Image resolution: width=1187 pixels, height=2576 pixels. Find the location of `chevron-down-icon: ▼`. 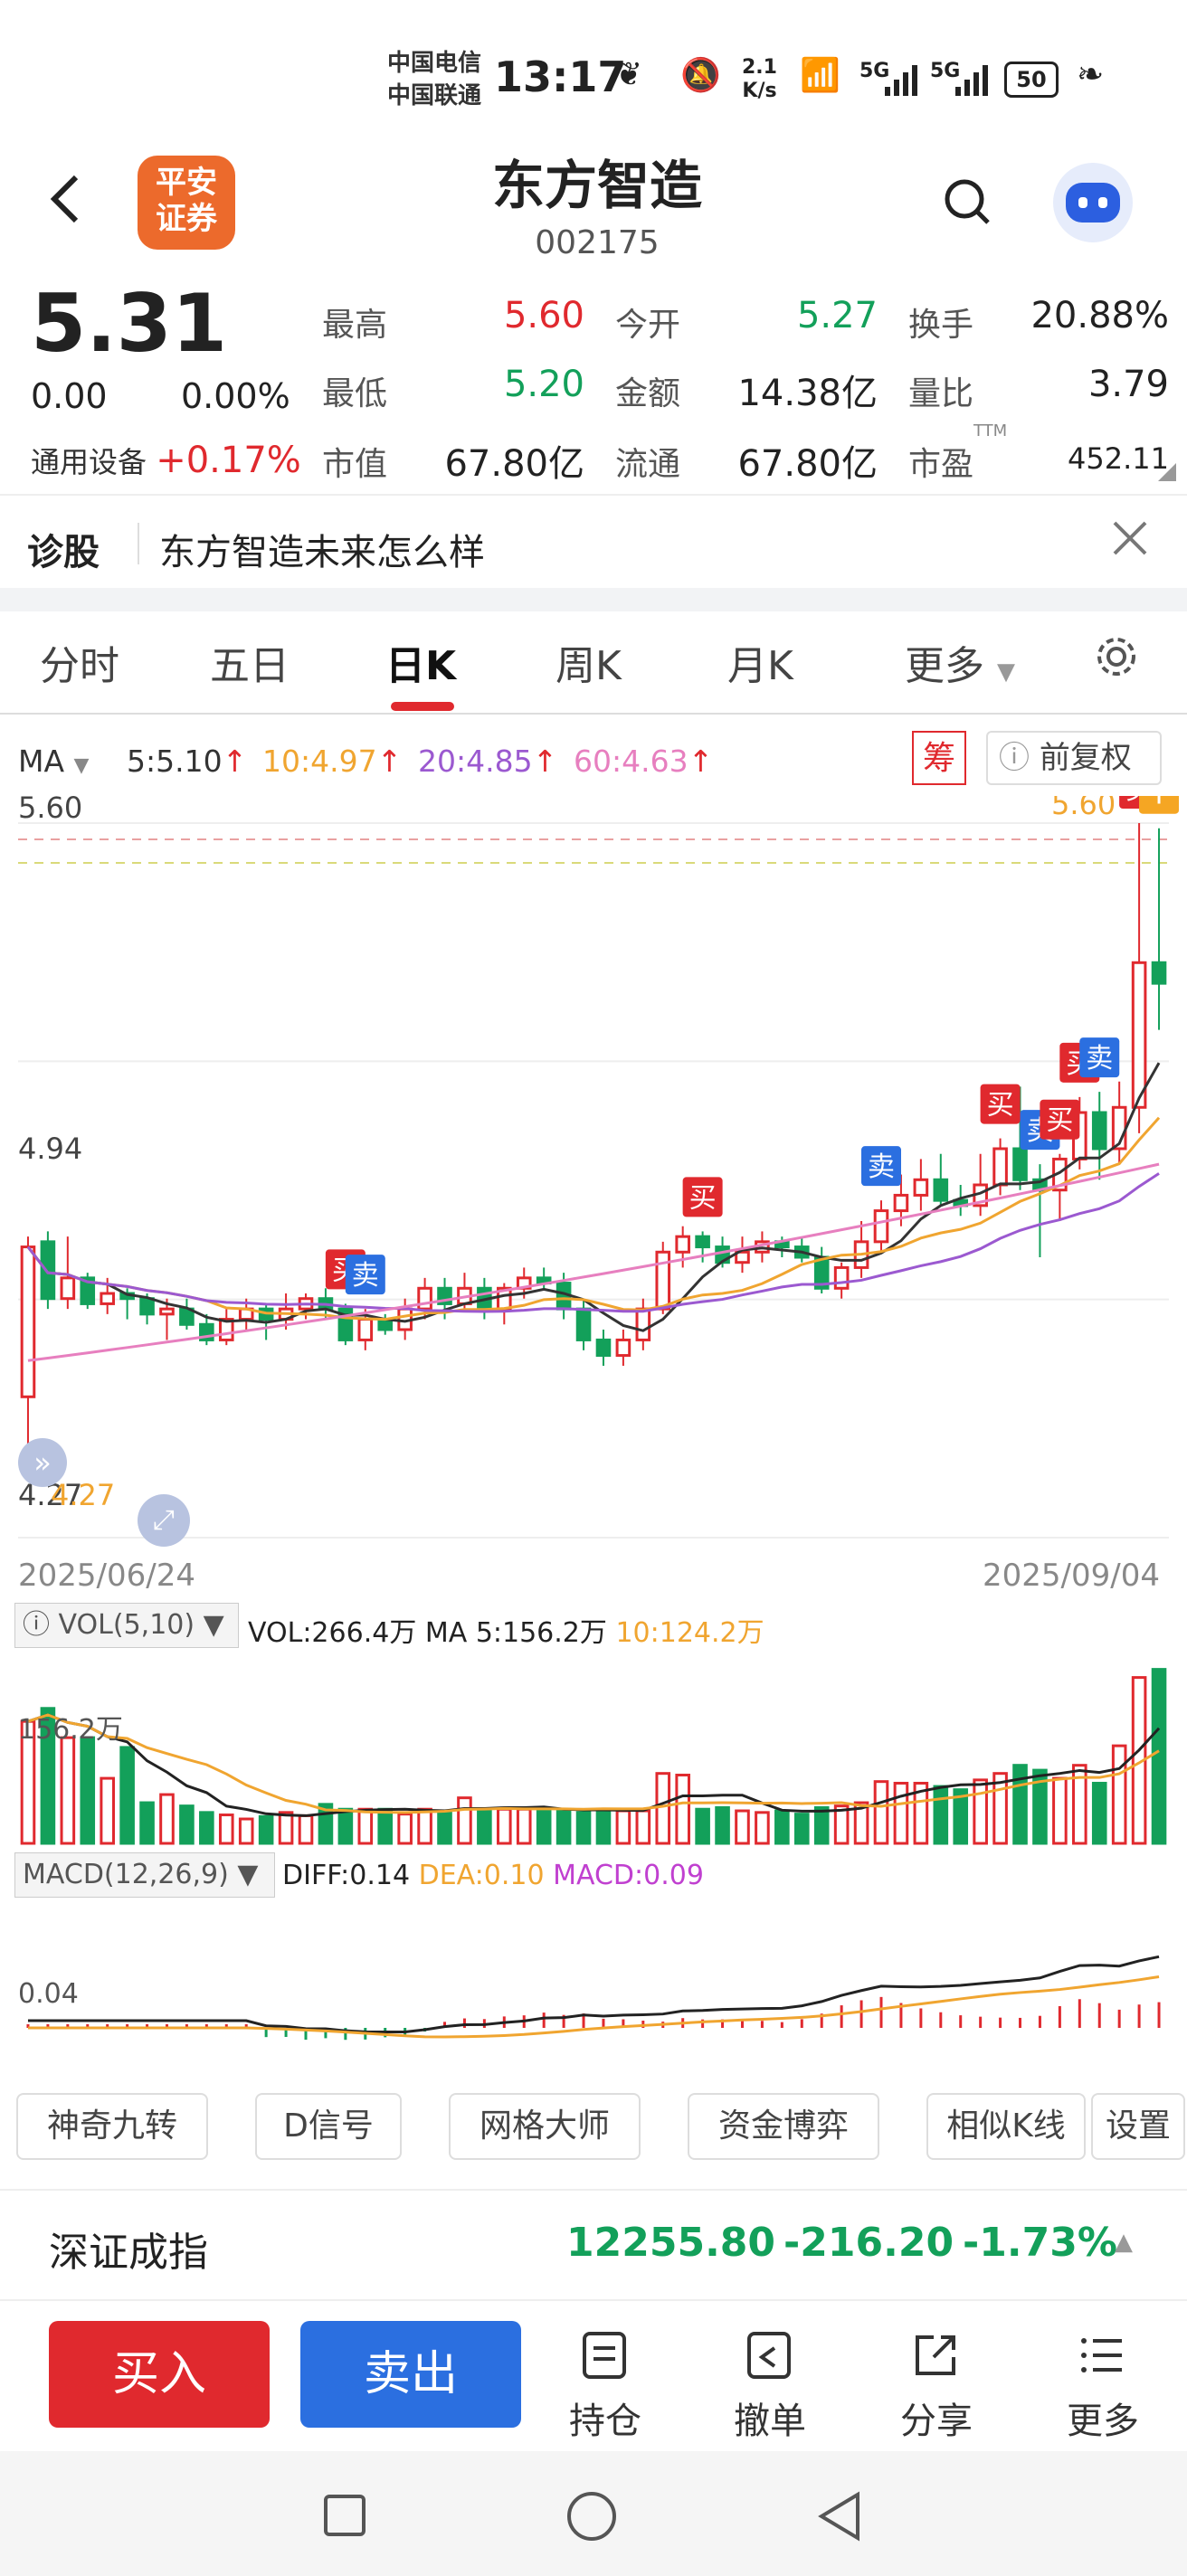

chevron-down-icon: ▼ is located at coordinates (1006, 672).